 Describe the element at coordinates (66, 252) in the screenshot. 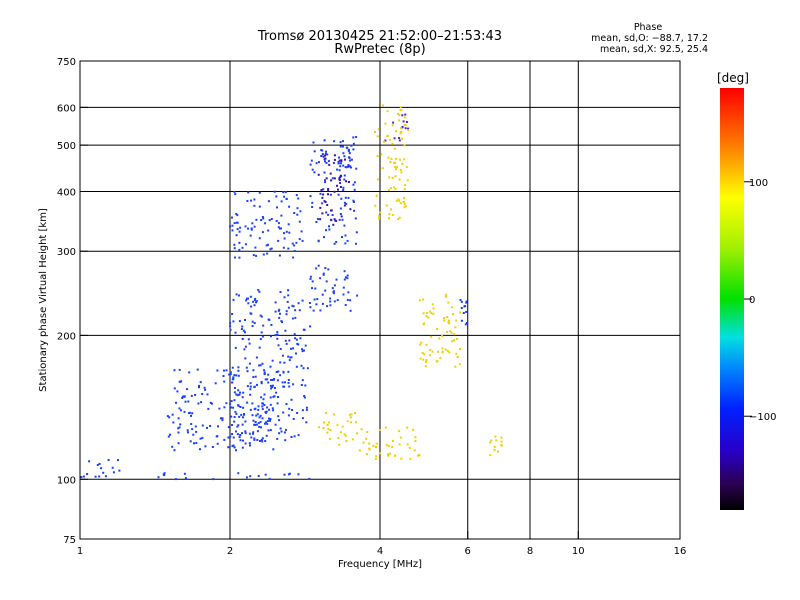

I see `y-tick-label: 300` at that location.